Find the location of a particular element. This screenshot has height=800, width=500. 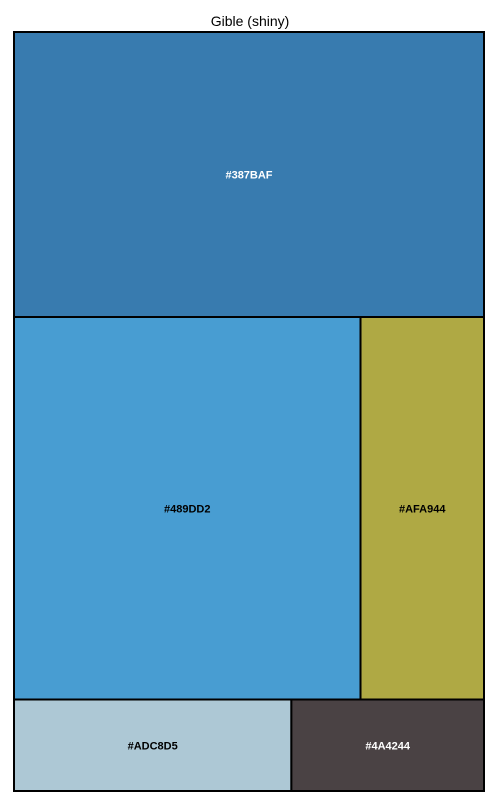

treemap-tile-label: #ADC8D5 is located at coordinates (153, 746).